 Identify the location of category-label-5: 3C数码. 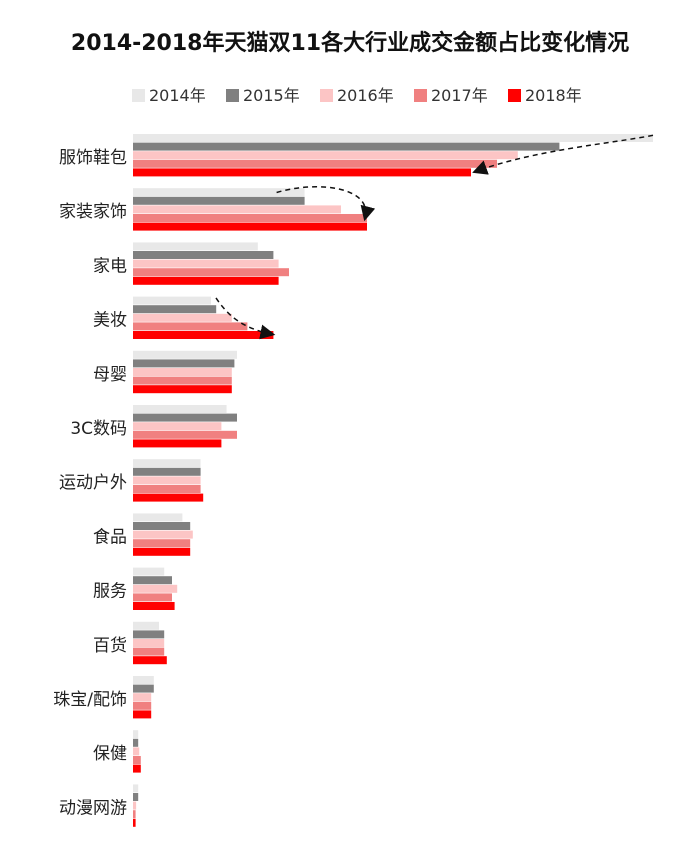
(98, 429).